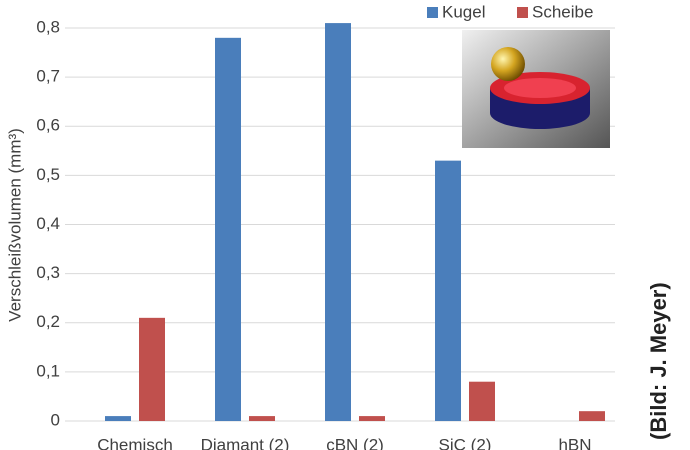 This screenshot has width=690, height=450. What do you see at coordinates (463, 11) in the screenshot?
I see `legend-label: Kugel` at bounding box center [463, 11].